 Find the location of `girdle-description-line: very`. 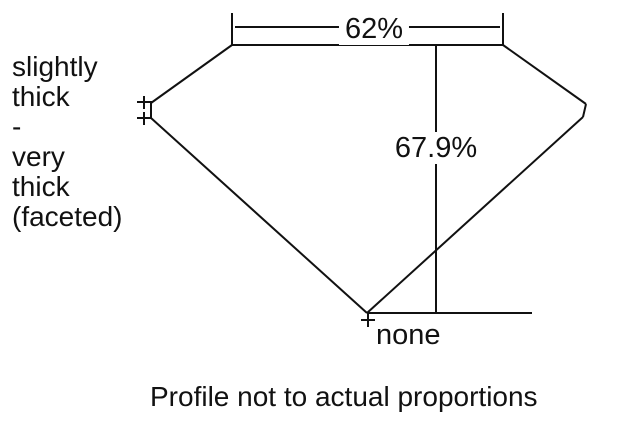

girdle-description-line: very is located at coordinates (38, 156).